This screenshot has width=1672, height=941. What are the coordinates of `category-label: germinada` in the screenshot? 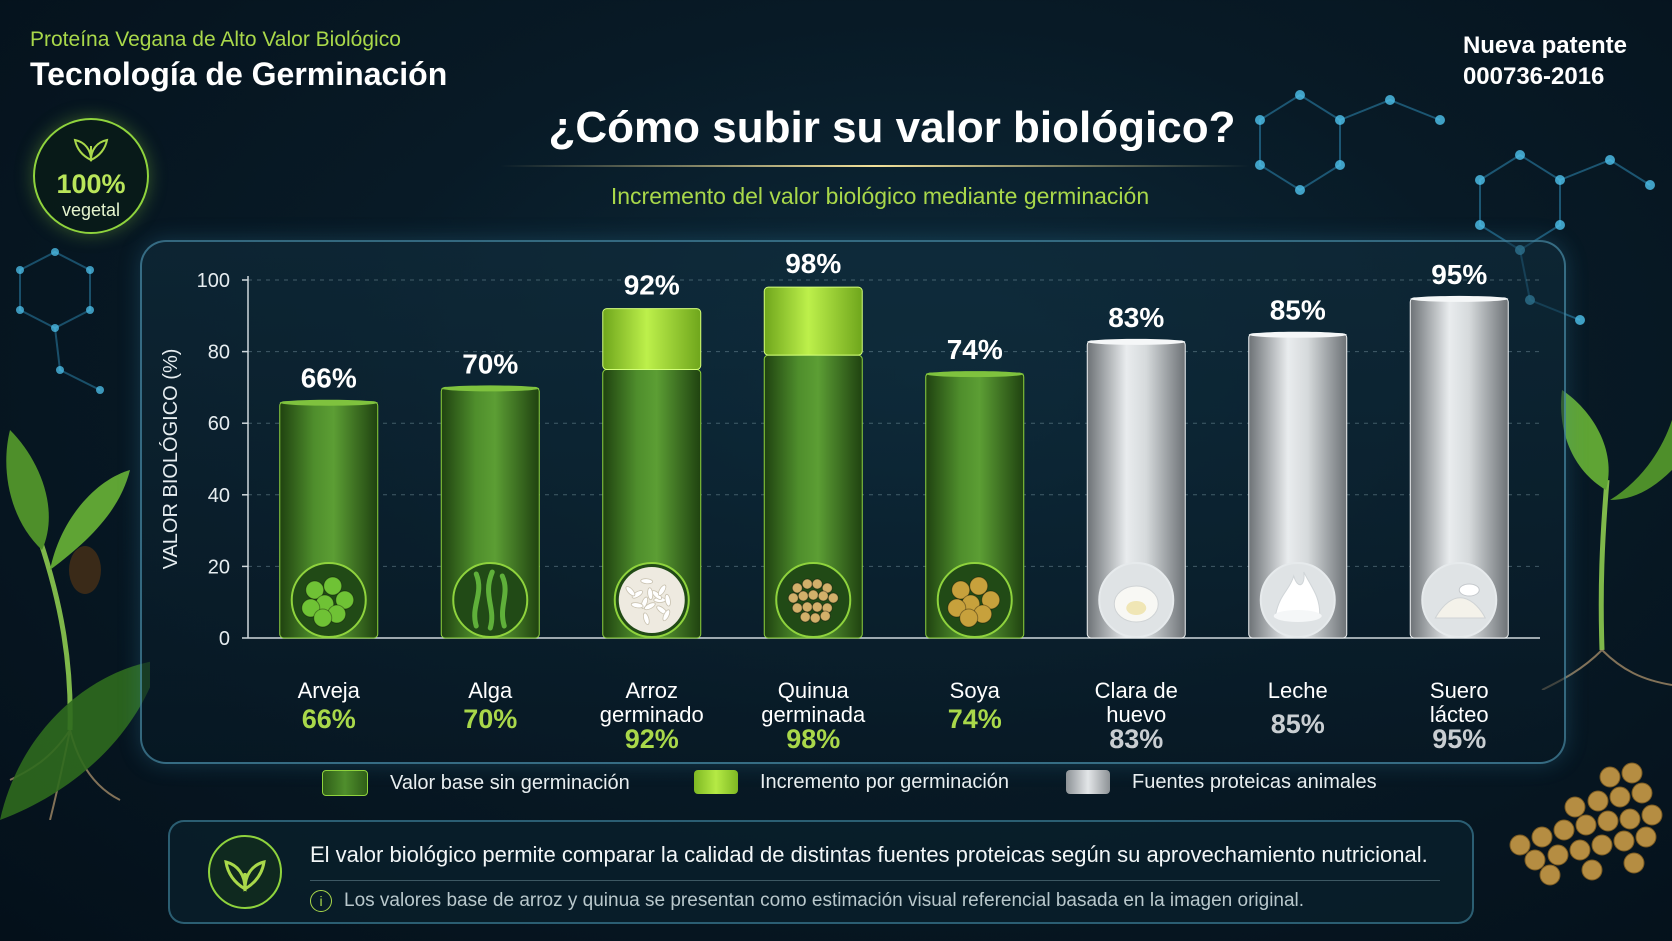 It's located at (813, 714).